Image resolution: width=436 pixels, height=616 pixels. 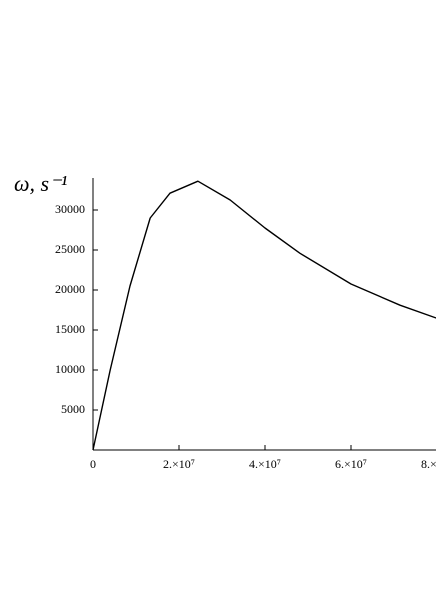 I want to click on x-tick-label: 8.×10⁷, so click(x=428, y=464).